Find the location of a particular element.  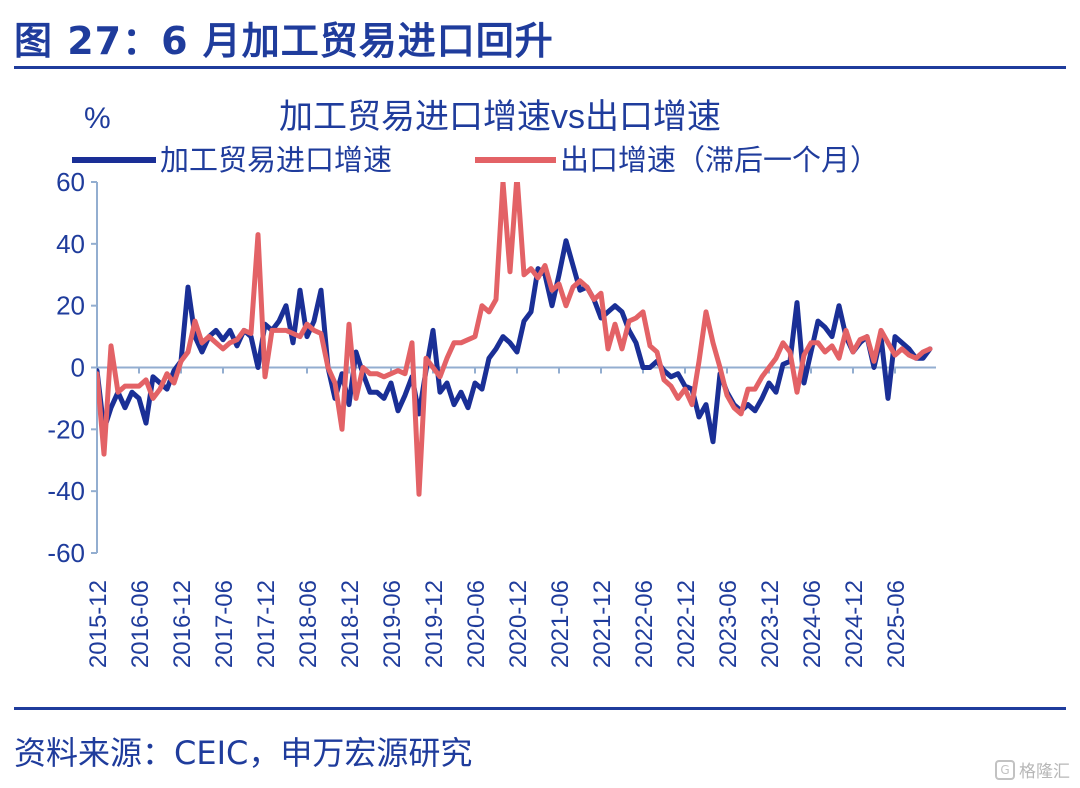

x-tick-label: 2020-06 is located at coordinates (476, 624).